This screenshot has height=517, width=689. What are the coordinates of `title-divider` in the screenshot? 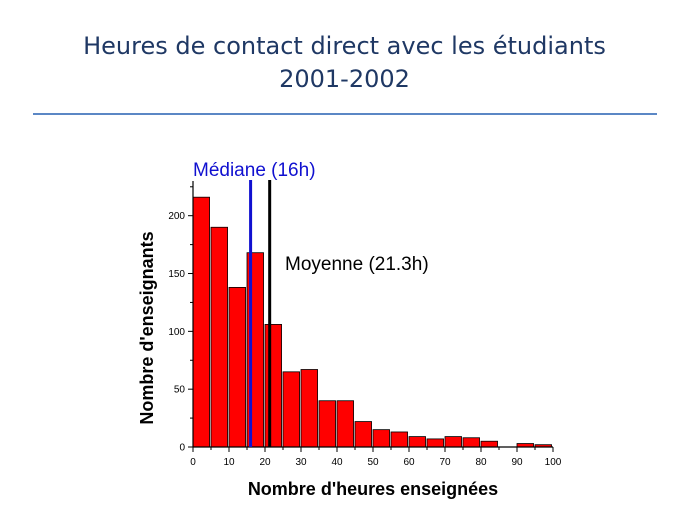 It's located at (345, 114).